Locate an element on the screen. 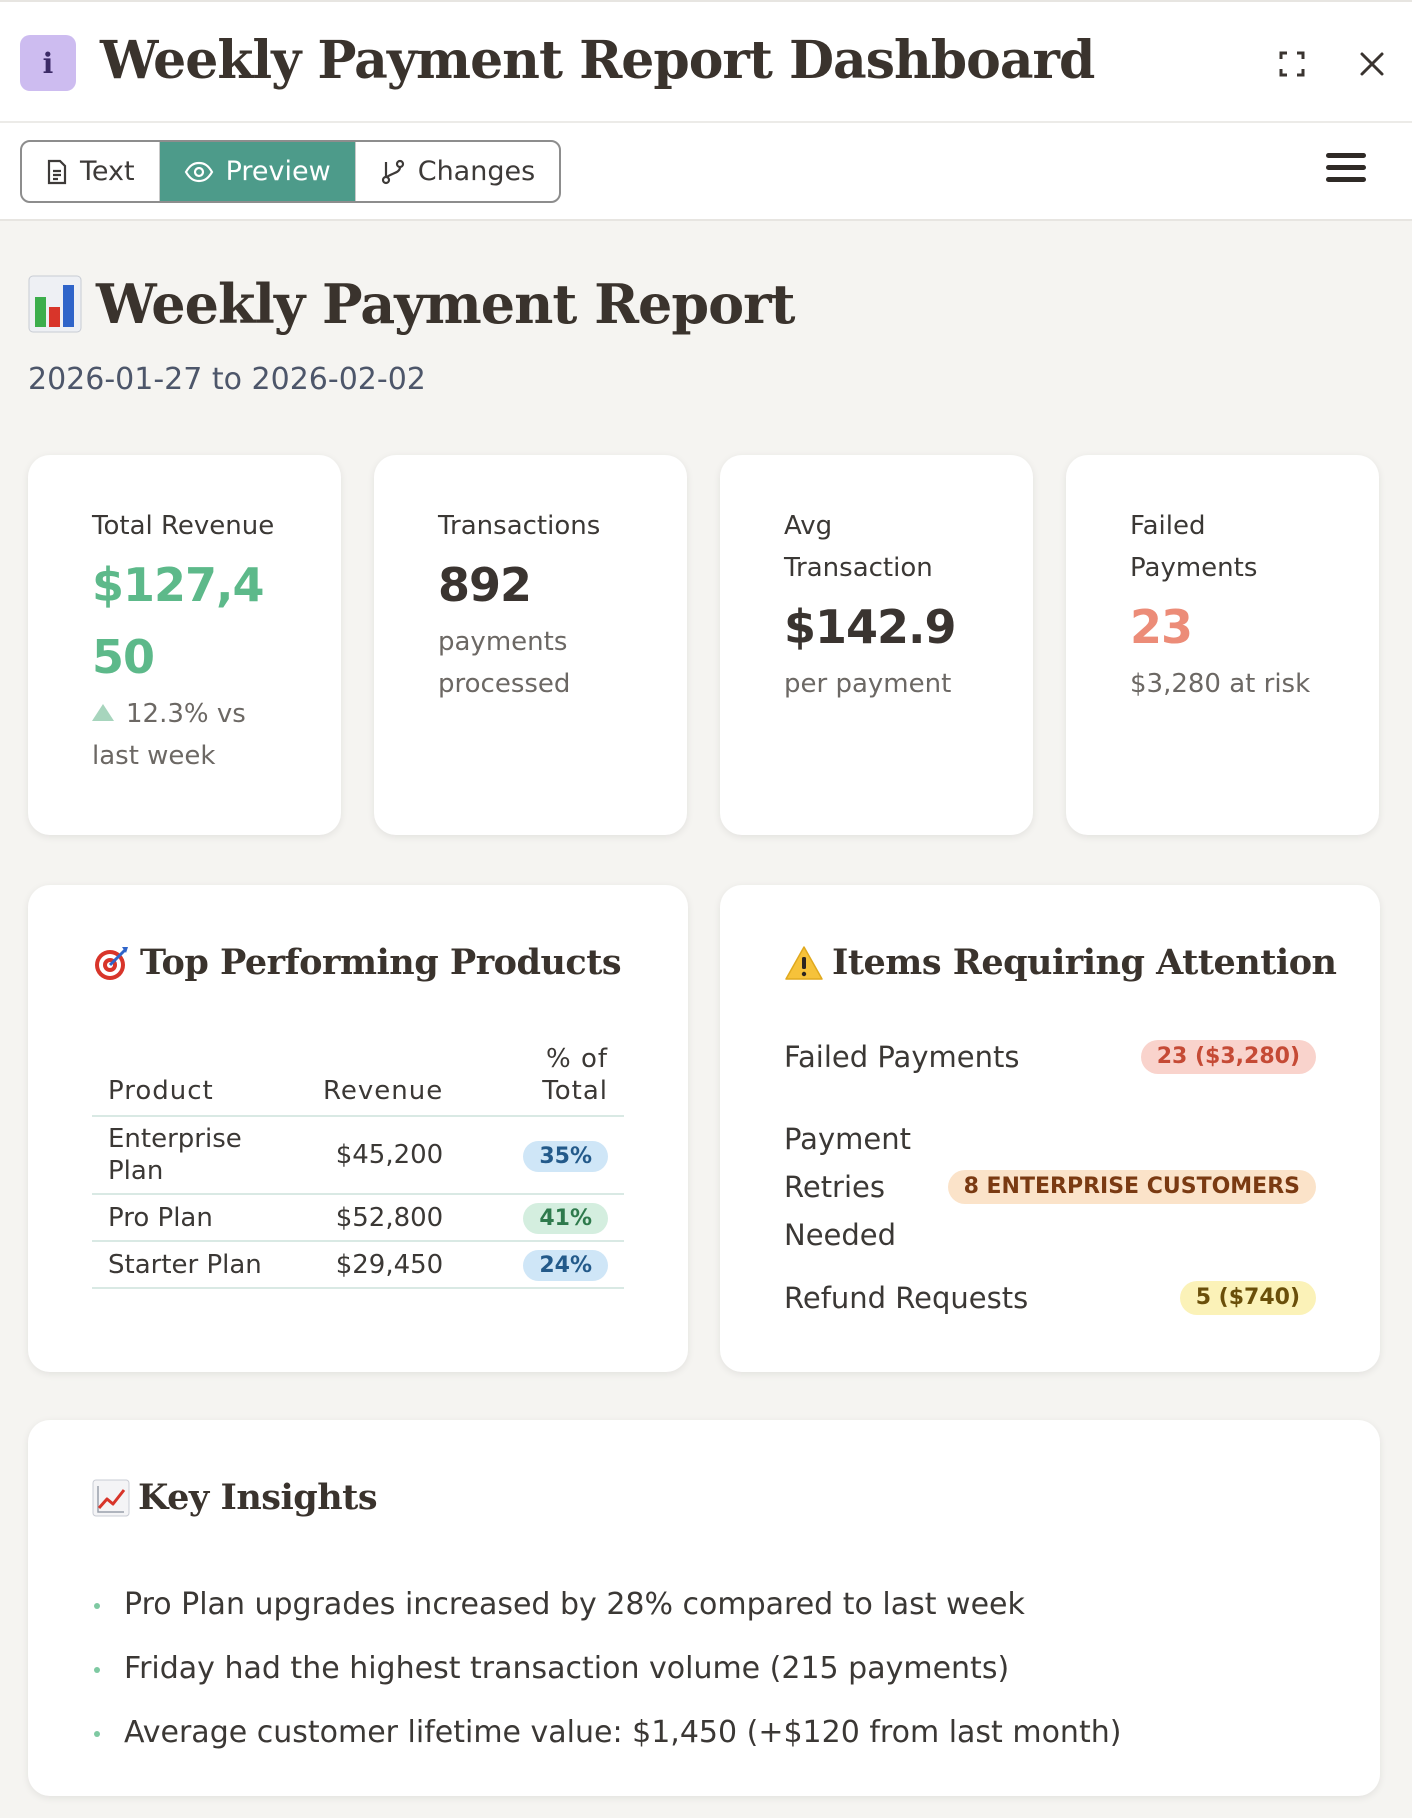 The height and width of the screenshot is (1818, 1412). table-row: Starter Plan $29,450 24% is located at coordinates (358, 1265).